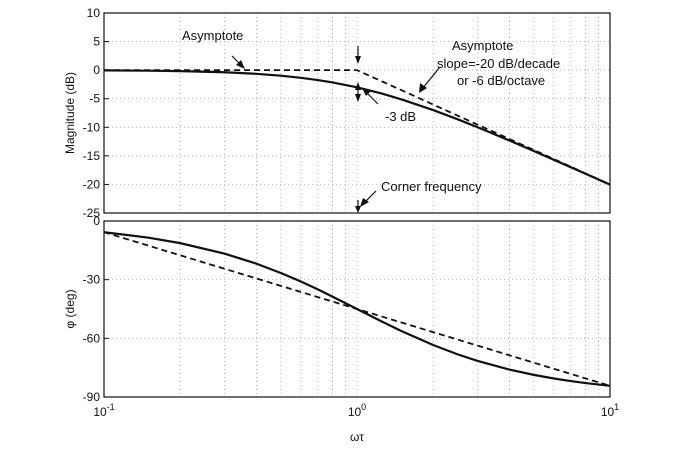  Describe the element at coordinates (370, 96) in the screenshot. I see `arrow-3db-label` at that location.